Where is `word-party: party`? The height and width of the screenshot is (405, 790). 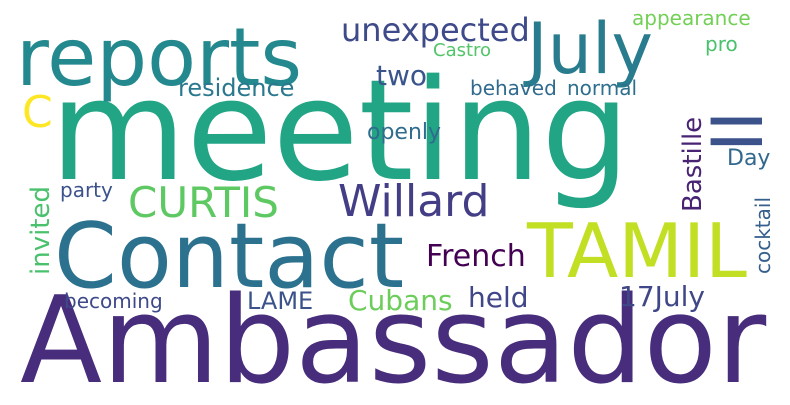
word-party: party is located at coordinates (86, 190).